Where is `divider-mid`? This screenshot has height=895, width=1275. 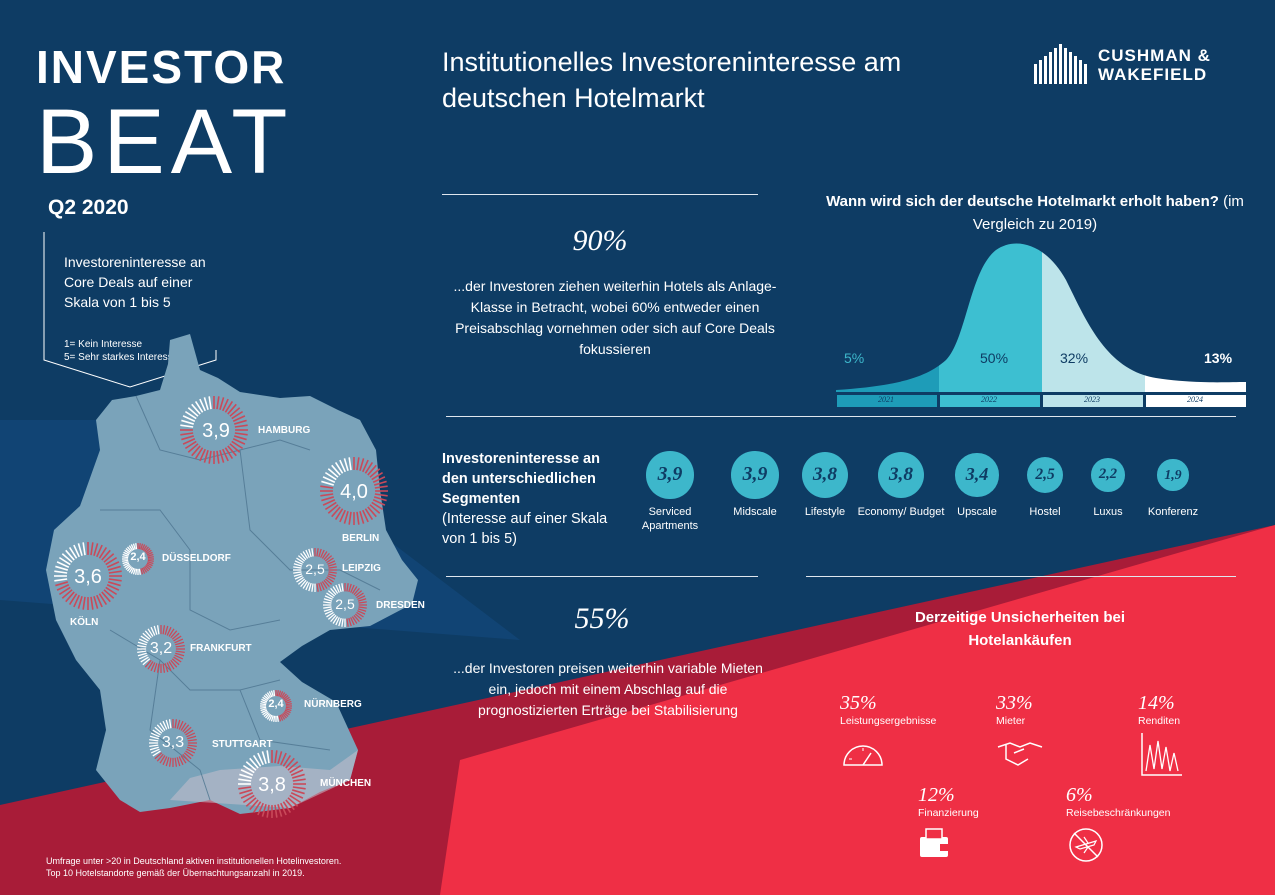
divider-mid is located at coordinates (841, 416).